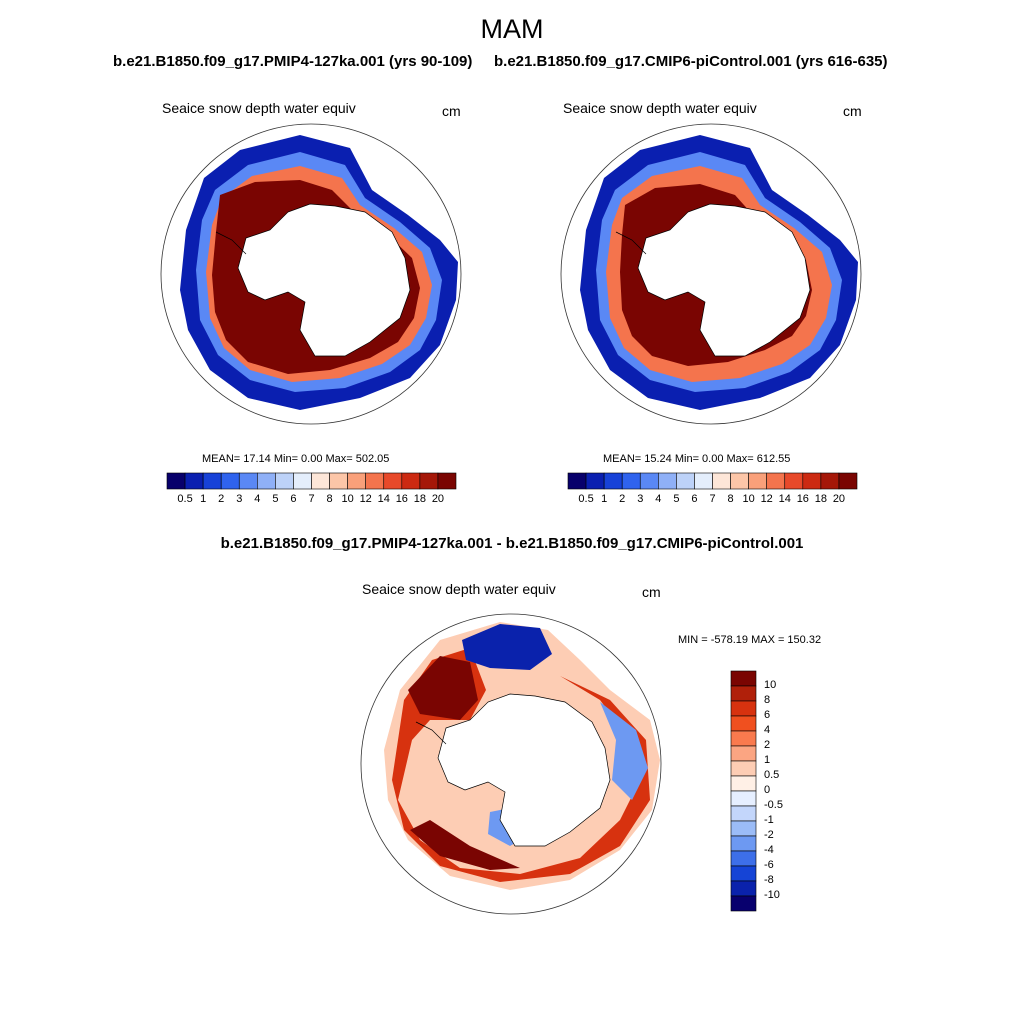 The image size is (1024, 1024). I want to click on diff-colorbar-tick-label: -0.5, so click(773, 805).